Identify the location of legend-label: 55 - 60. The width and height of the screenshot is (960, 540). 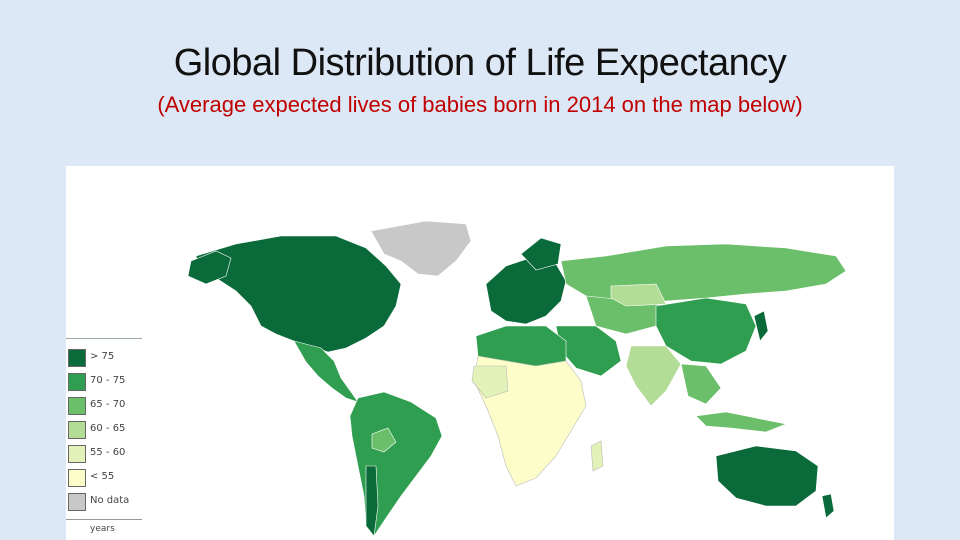
(108, 452).